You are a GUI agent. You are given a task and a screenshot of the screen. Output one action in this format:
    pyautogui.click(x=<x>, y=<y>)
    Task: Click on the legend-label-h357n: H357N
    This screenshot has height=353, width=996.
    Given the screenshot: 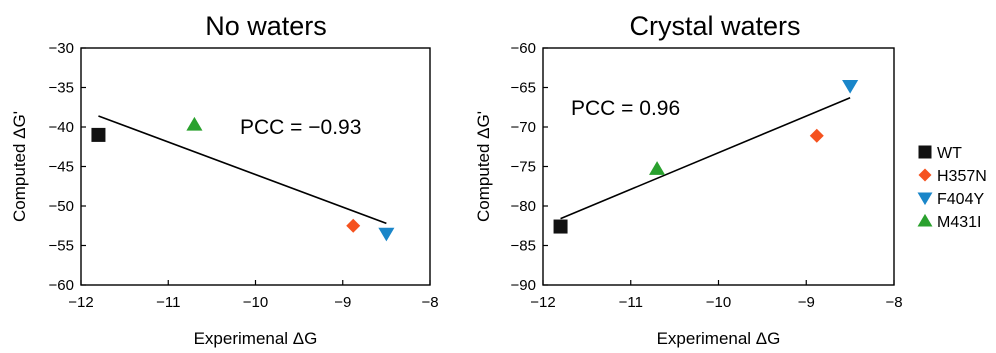 What is the action you would take?
    pyautogui.click(x=962, y=176)
    